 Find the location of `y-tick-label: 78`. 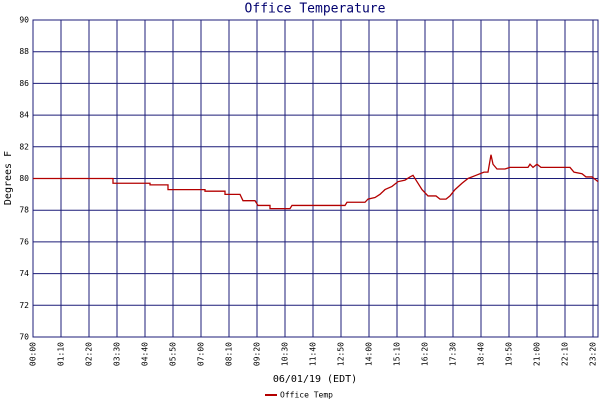

y-tick-label: 78 is located at coordinates (24, 210).